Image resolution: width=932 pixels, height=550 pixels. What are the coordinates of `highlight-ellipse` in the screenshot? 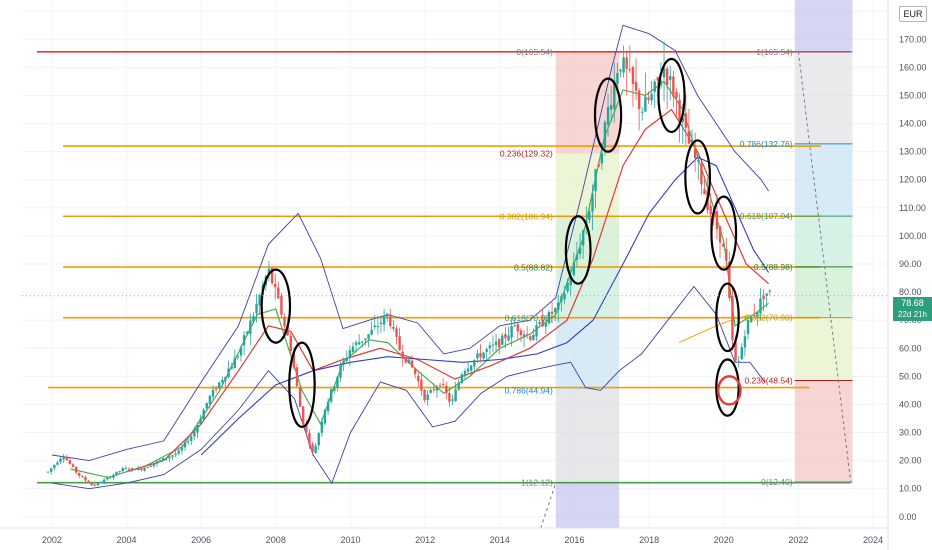 It's located at (729, 390).